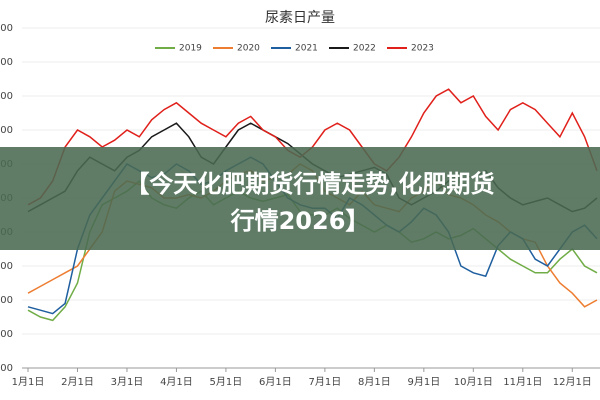 Image resolution: width=600 pixels, height=400 pixels. Describe the element at coordinates (275, 382) in the screenshot. I see `x-tick-label: 6月1日` at that location.